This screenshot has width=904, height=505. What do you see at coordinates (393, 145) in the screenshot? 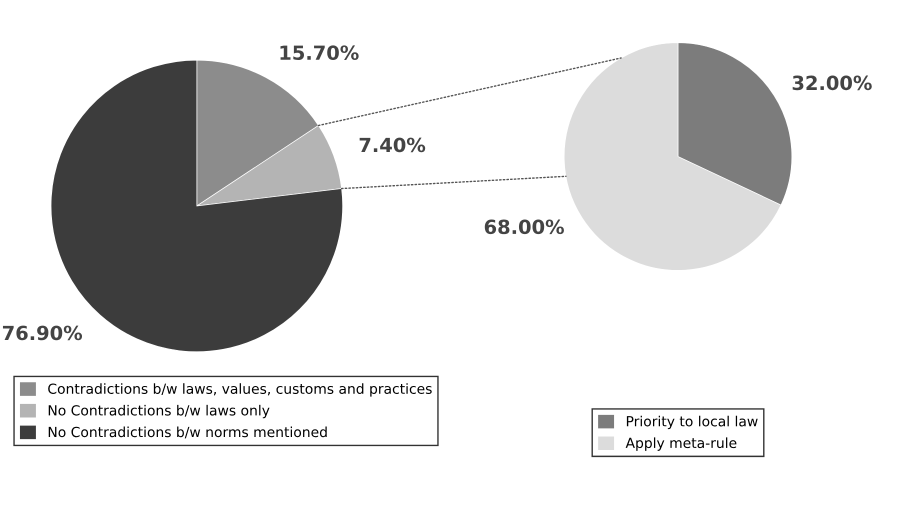
I see `data-label: 7.40%` at bounding box center [393, 145].